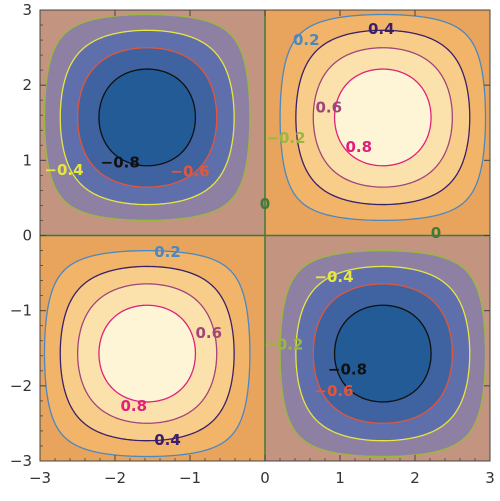 The height and width of the screenshot is (501, 500). I want to click on x-tick-label: 0, so click(265, 478).